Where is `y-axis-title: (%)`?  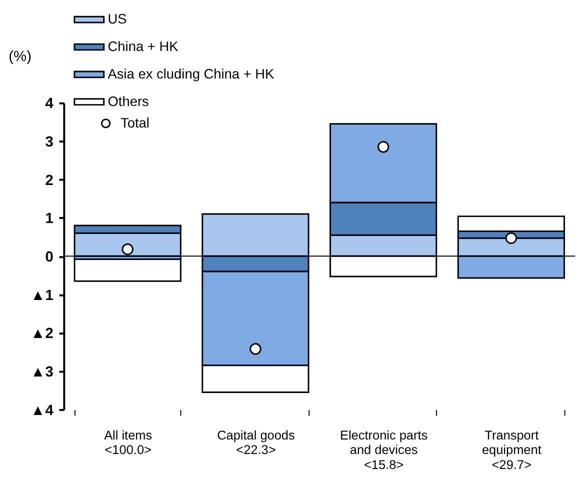 y-axis-title: (%) is located at coordinates (20, 57).